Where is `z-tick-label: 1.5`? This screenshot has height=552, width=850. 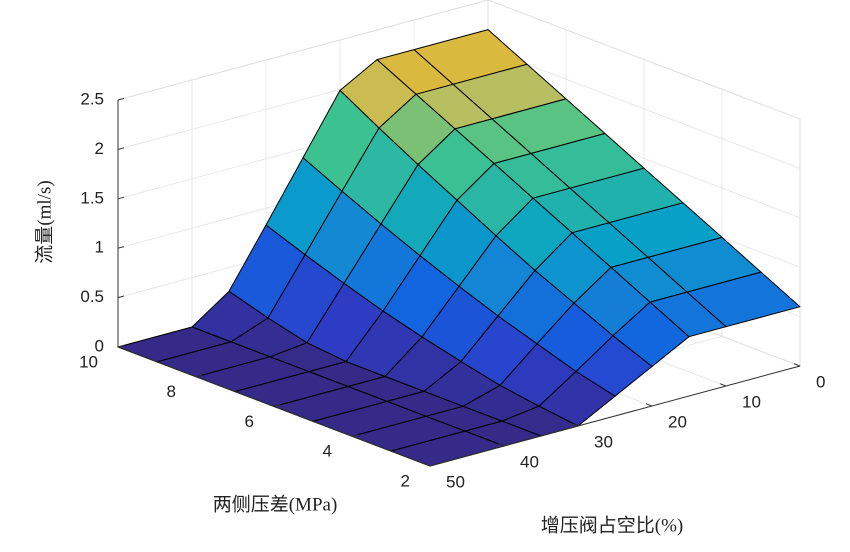 z-tick-label: 1.5 is located at coordinates (92, 197).